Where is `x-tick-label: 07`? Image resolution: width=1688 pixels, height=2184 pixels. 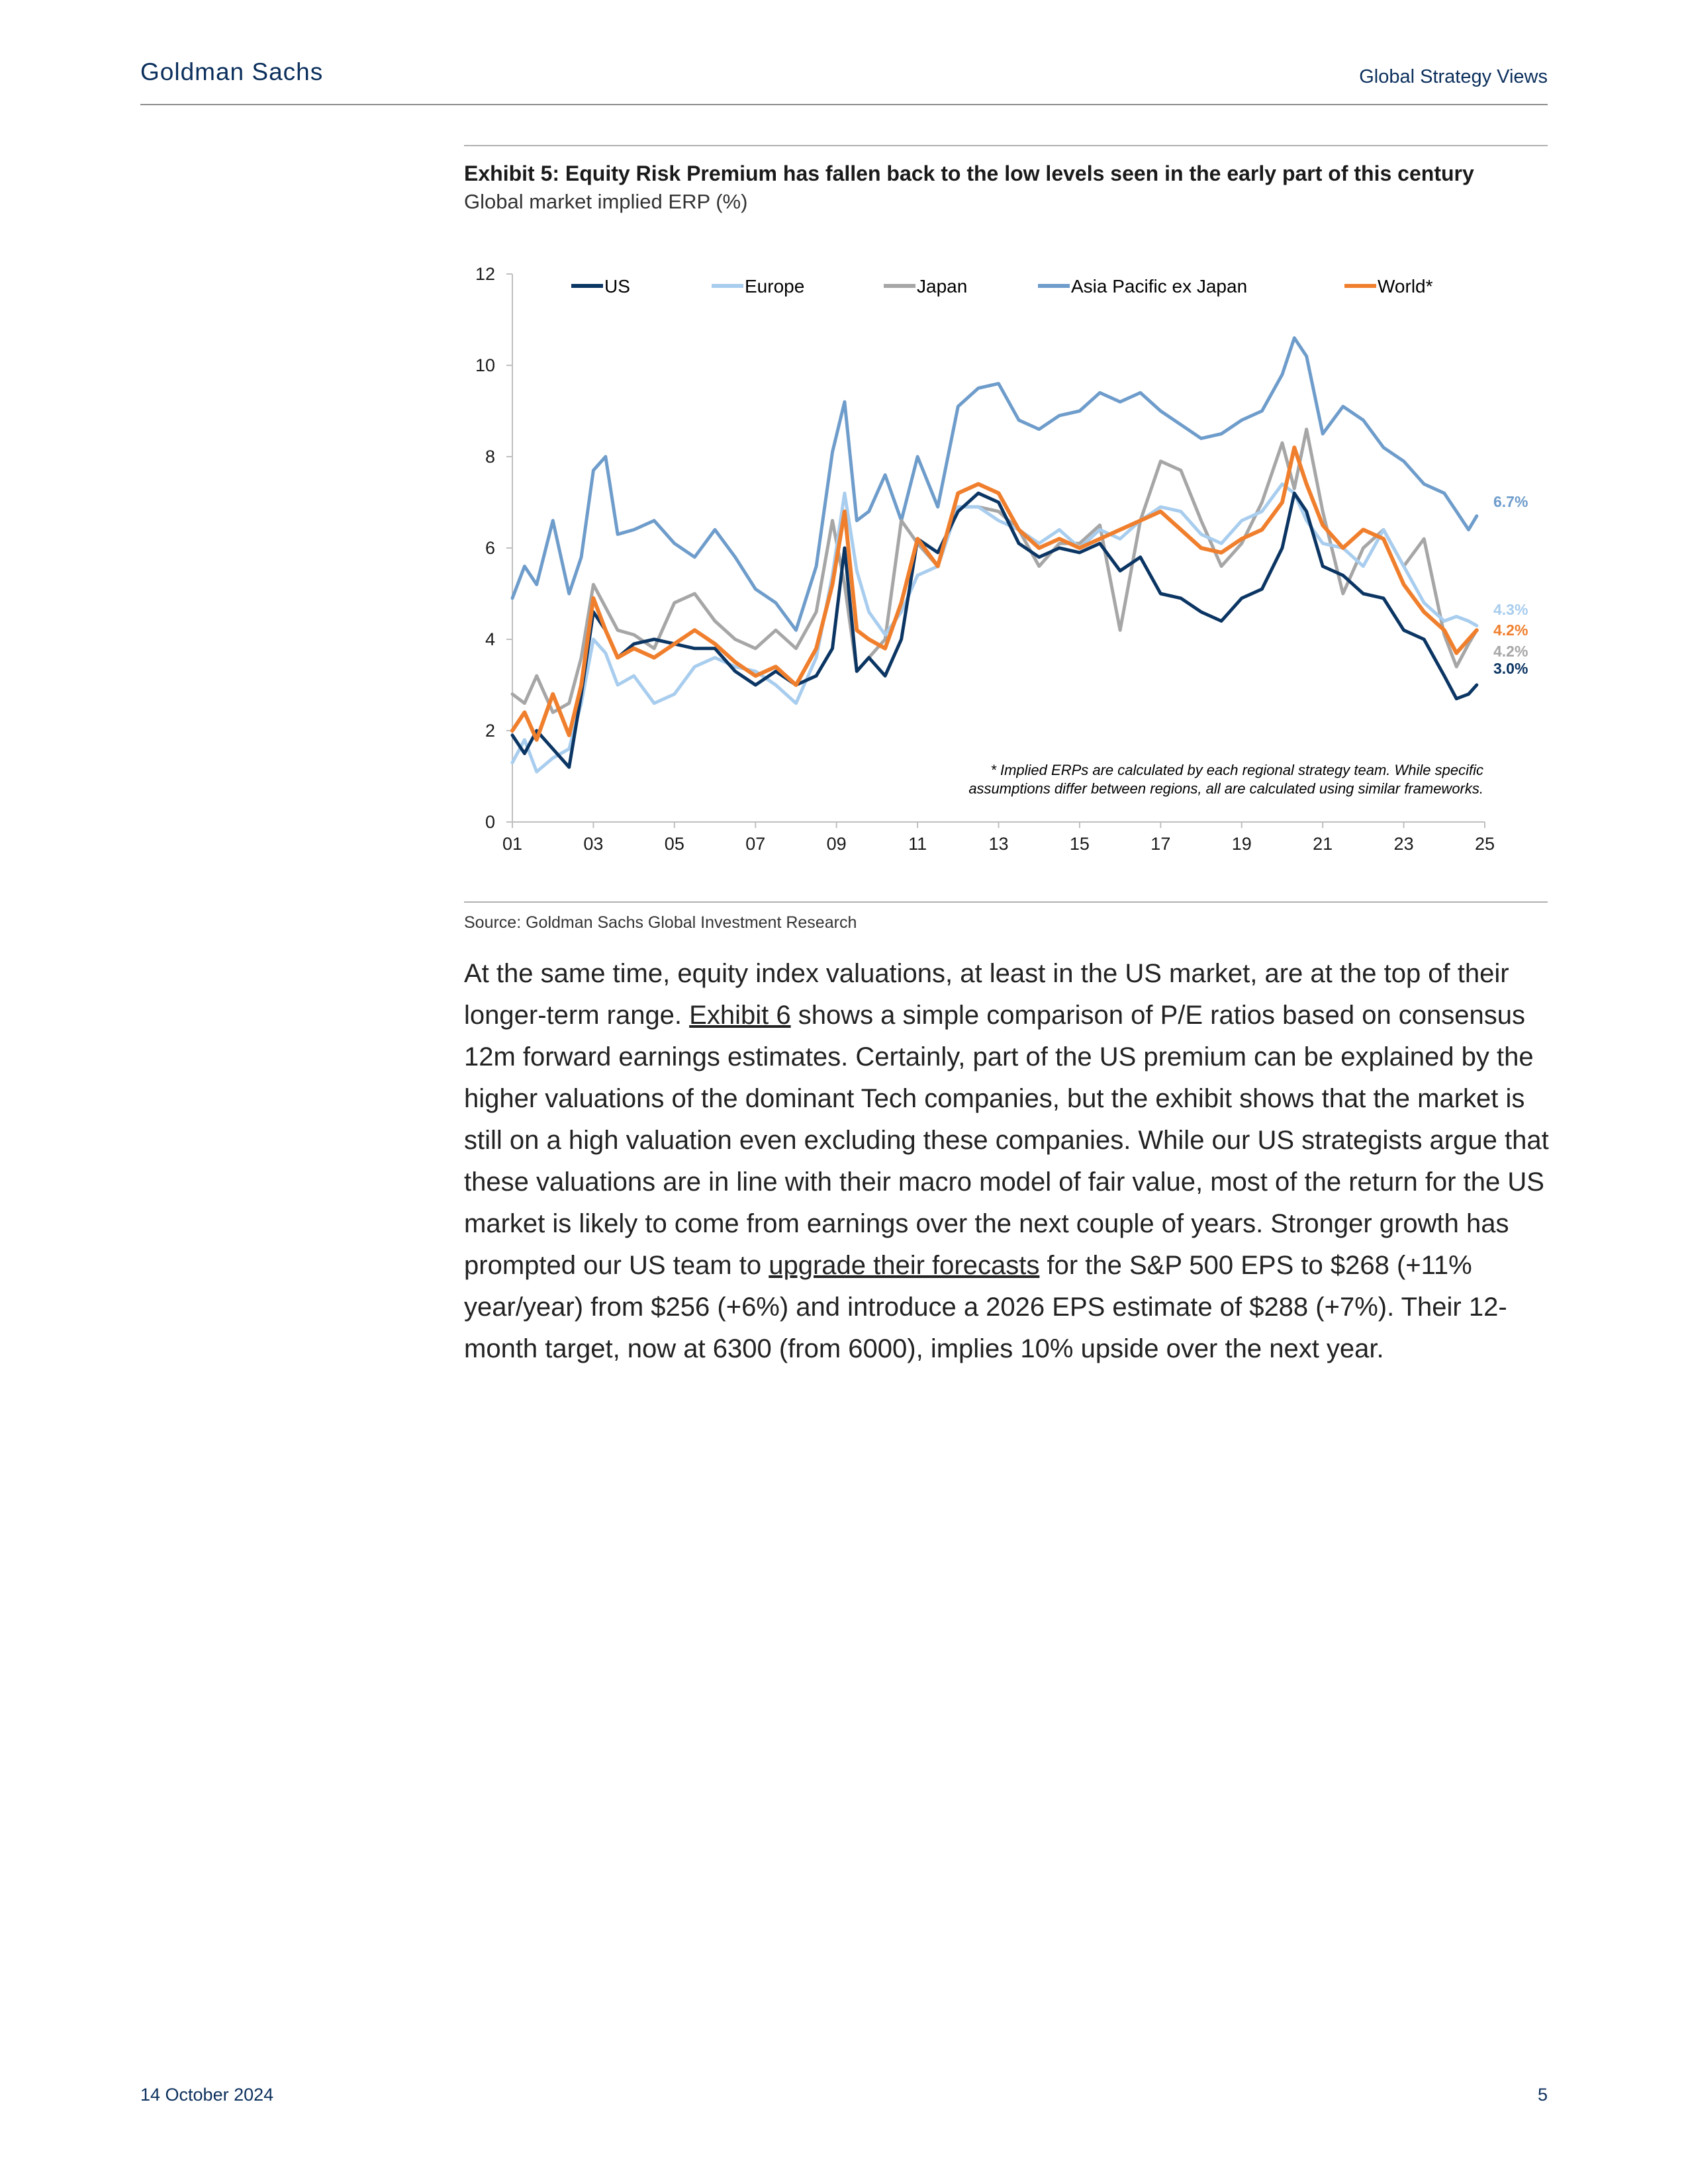
x-tick-label: 07 is located at coordinates (755, 844).